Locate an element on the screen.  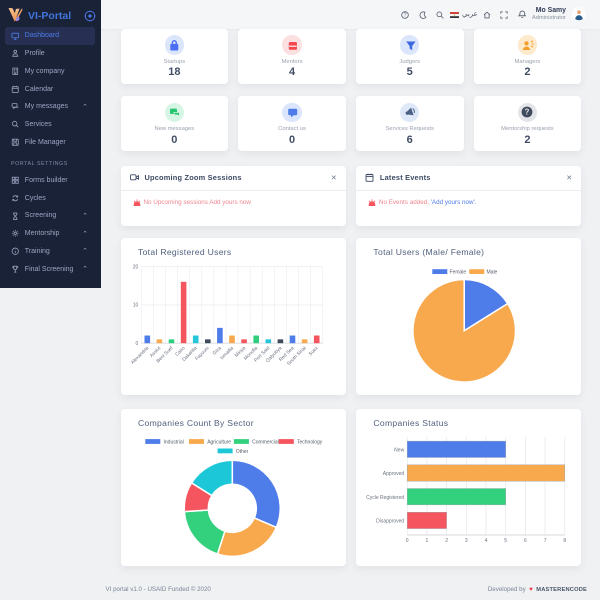
svg-text: 8 is located at coordinates (564, 541).